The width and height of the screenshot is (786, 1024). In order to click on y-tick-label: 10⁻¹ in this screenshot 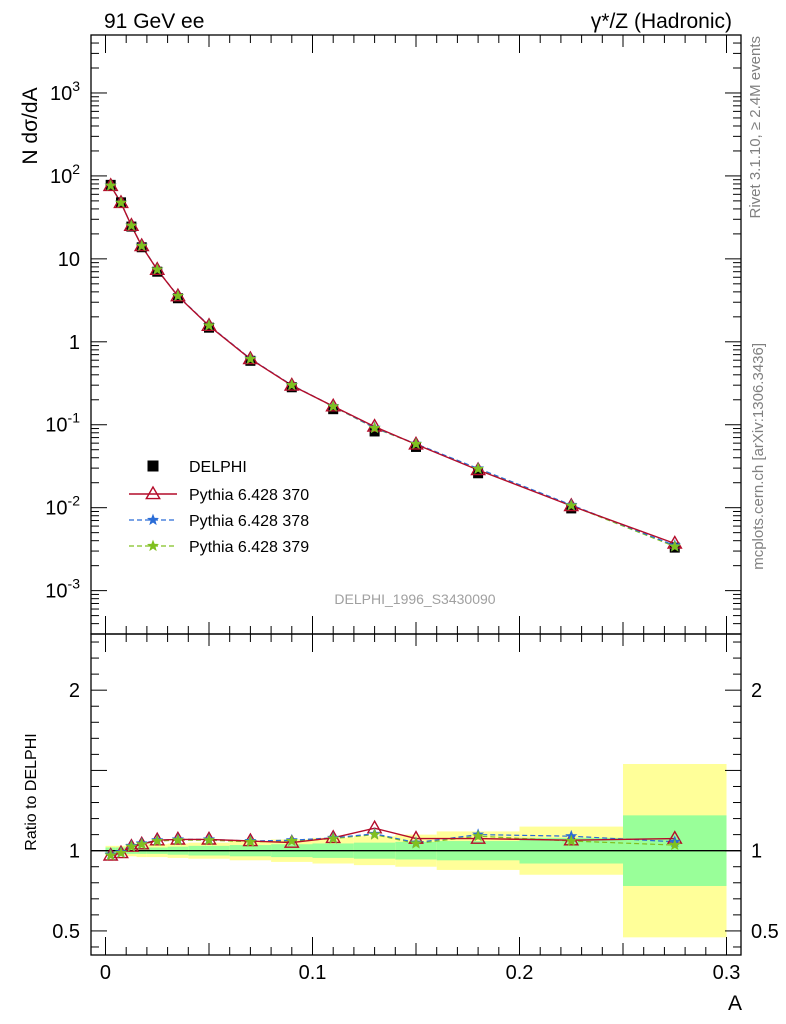, I will do `click(62, 423)`.